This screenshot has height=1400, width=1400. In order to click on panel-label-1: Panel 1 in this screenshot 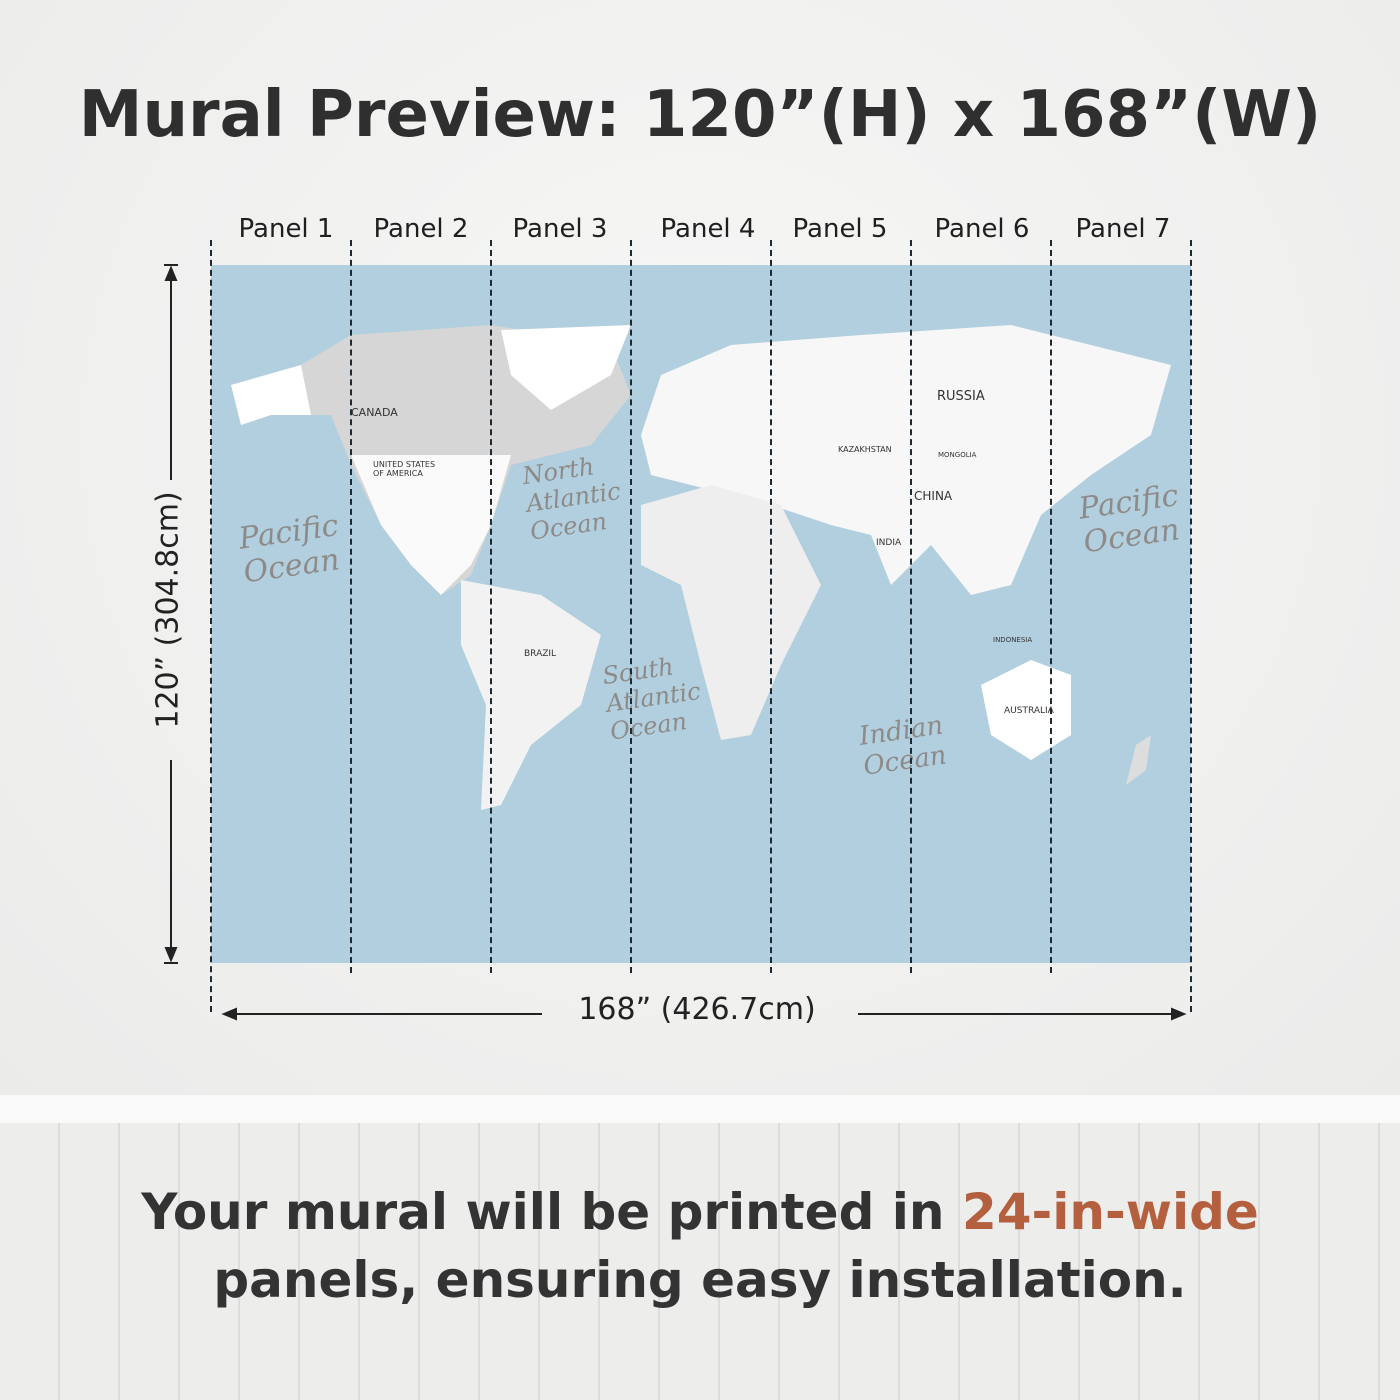, I will do `click(286, 229)`.